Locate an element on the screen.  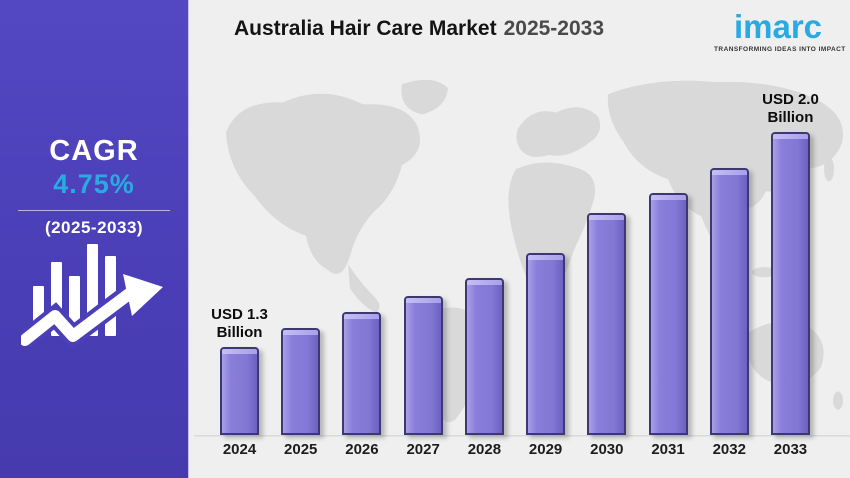
bar-column-2025 is located at coordinates (301, 381).